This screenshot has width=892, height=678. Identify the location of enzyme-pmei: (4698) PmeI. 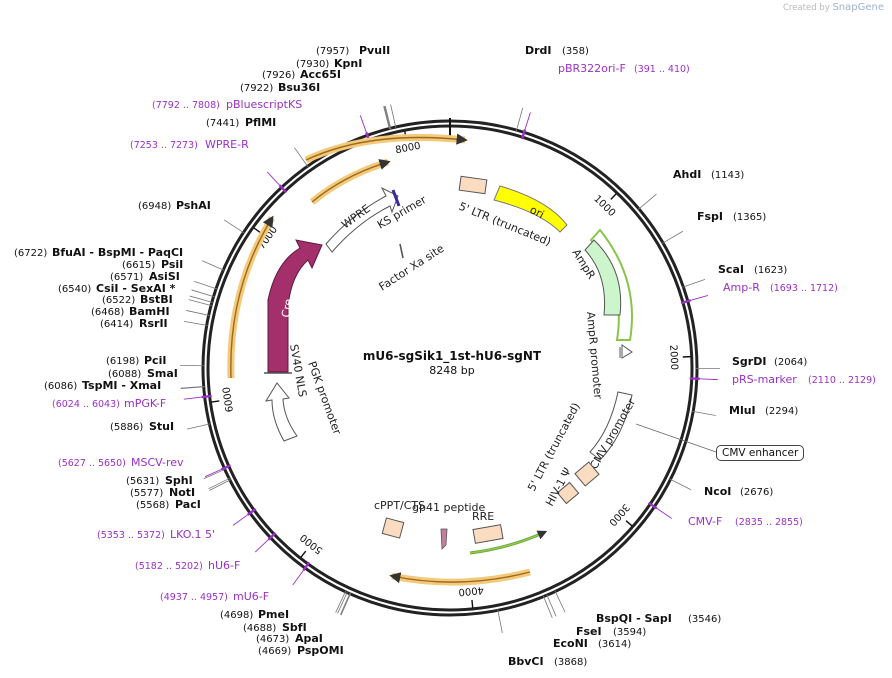
(254, 614).